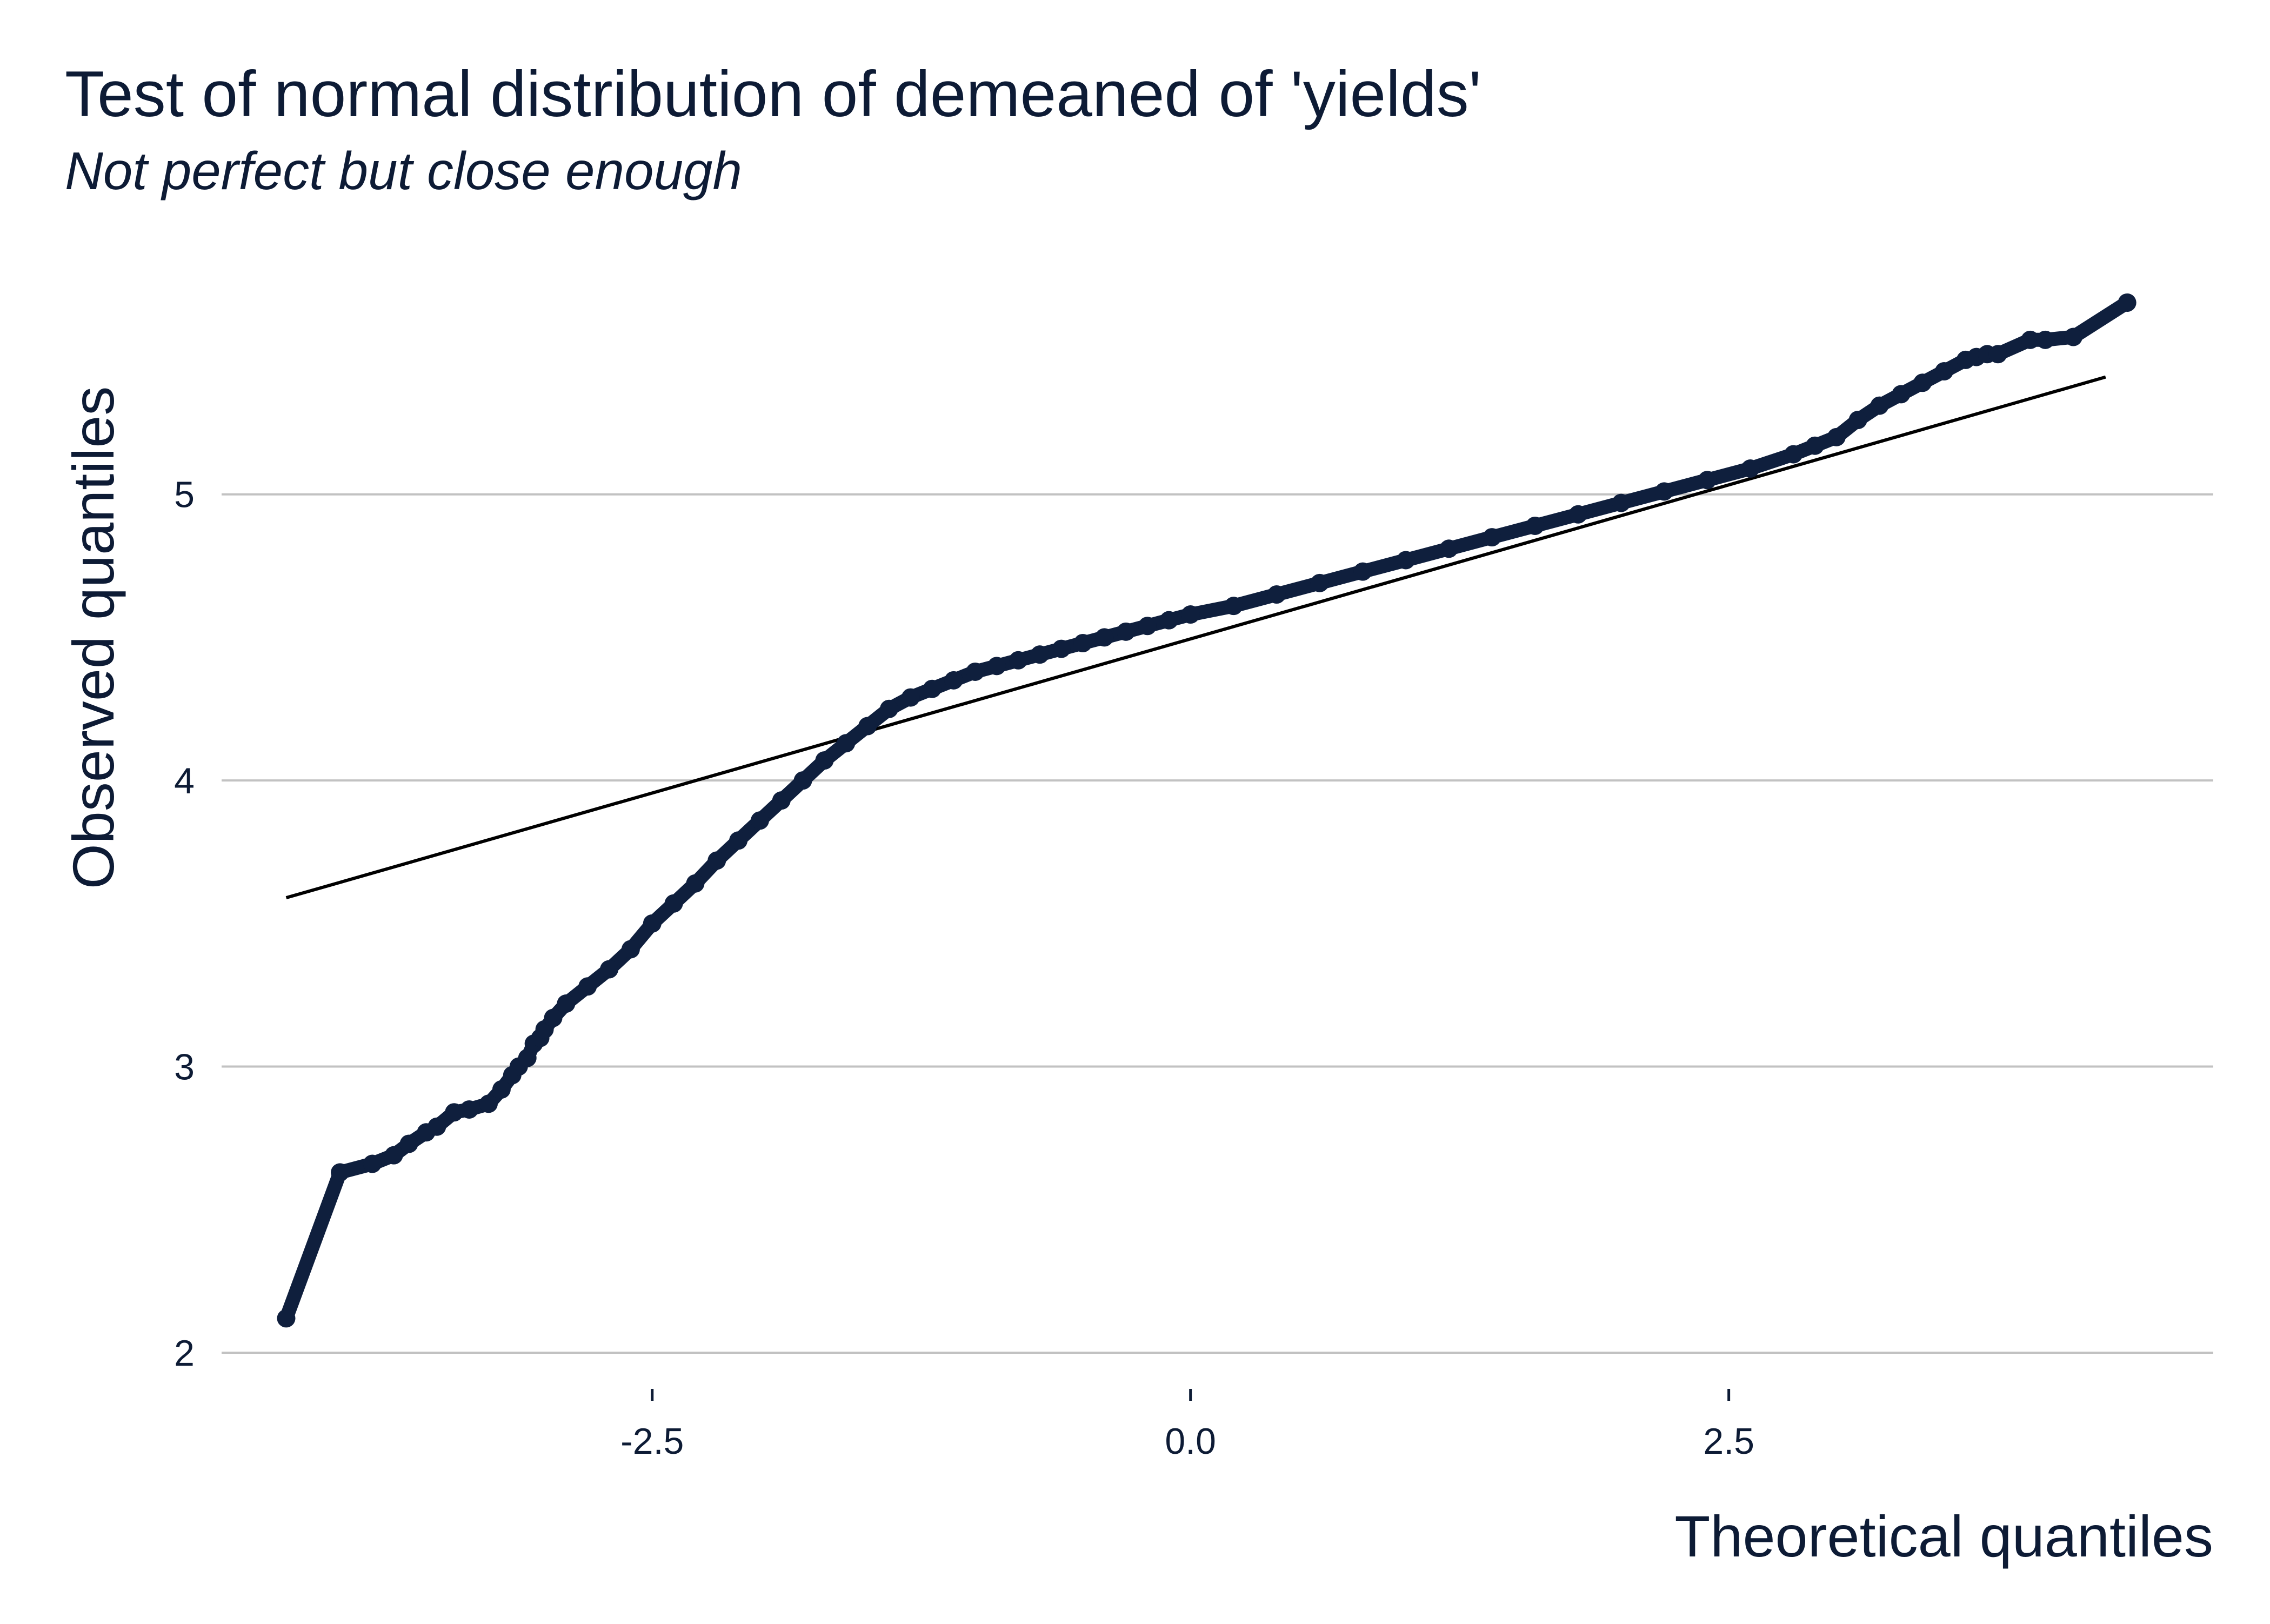 The image size is (2270, 1624). I want to click on x-axis-title: Theoretical quantiles, so click(1943, 1536).